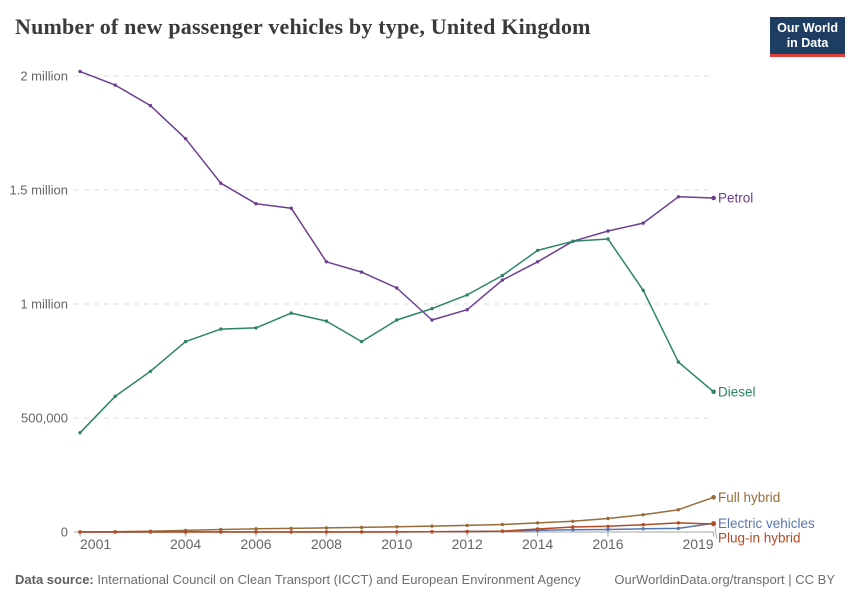 The image size is (850, 600). I want to click on series-label-petrol: Petrol, so click(735, 198).